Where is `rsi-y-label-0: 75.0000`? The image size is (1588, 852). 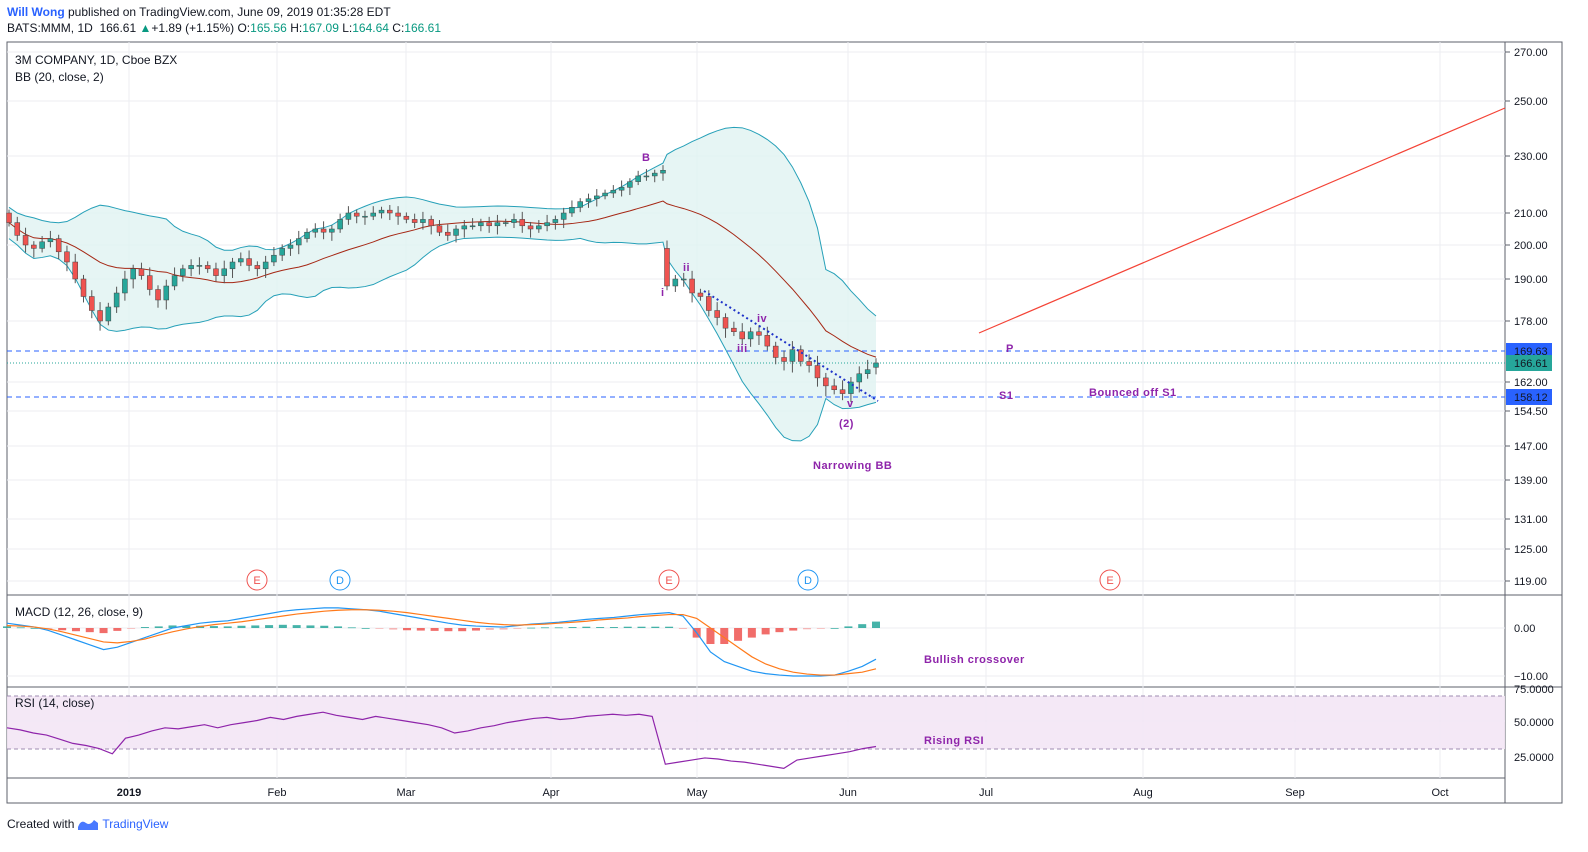
rsi-y-label-0: 75.0000 is located at coordinates (1534, 690).